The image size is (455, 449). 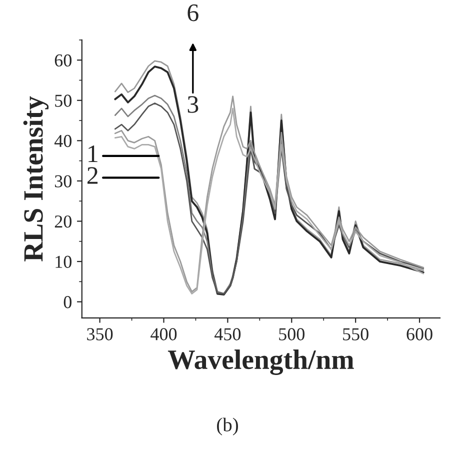 What do you see at coordinates (100, 334) in the screenshot?
I see `x-tick-label: 350` at bounding box center [100, 334].